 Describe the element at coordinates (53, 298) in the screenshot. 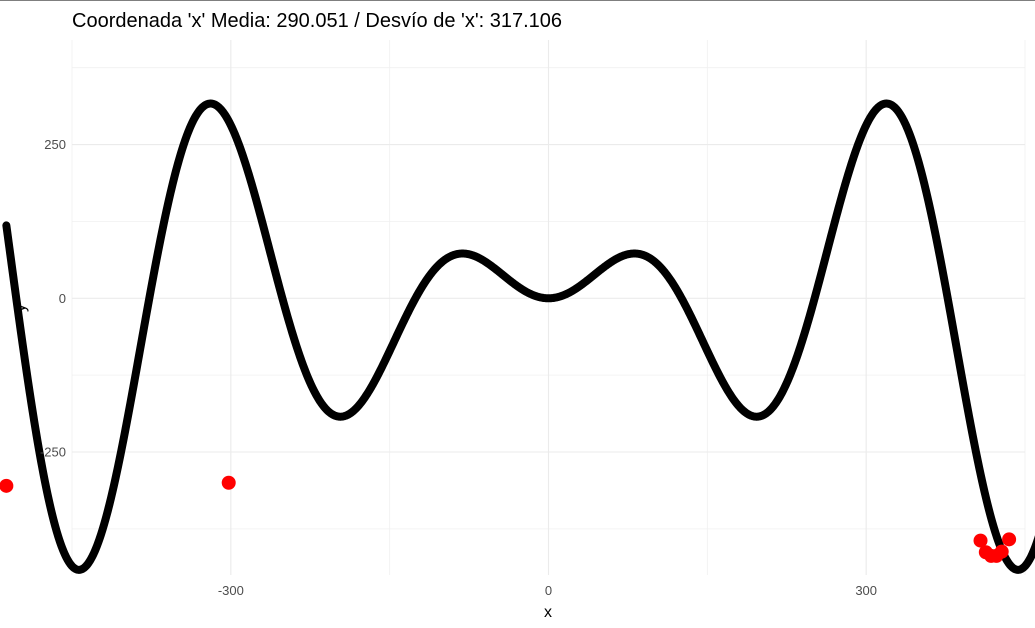

I see `y-tick-labels: -250 0 250` at that location.